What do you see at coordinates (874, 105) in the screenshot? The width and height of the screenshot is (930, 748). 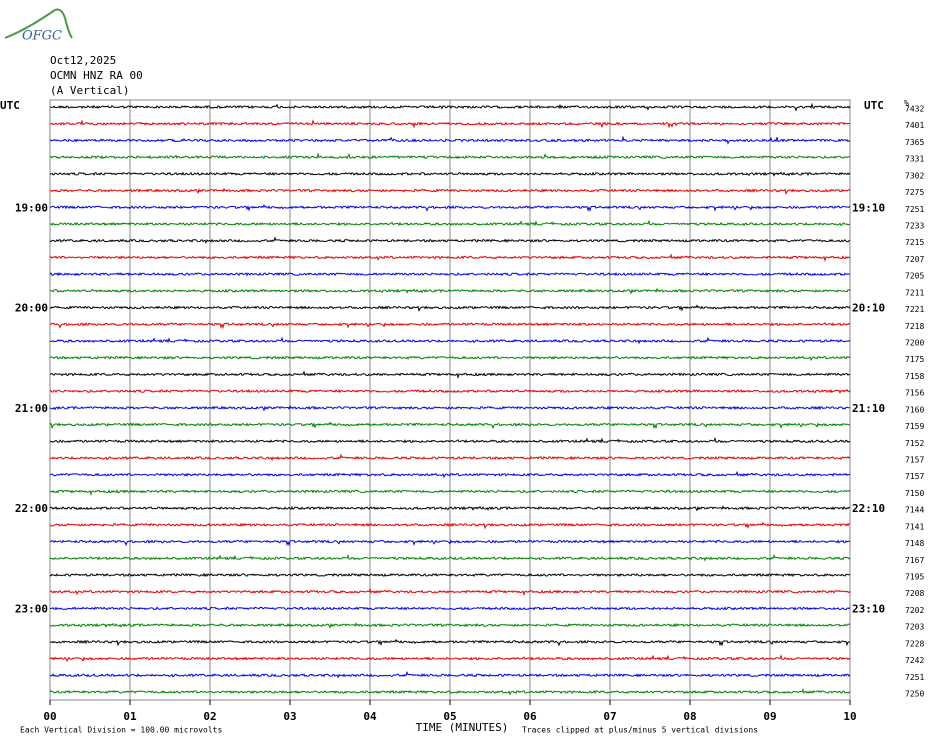 I see `right-header: UTC` at bounding box center [874, 105].